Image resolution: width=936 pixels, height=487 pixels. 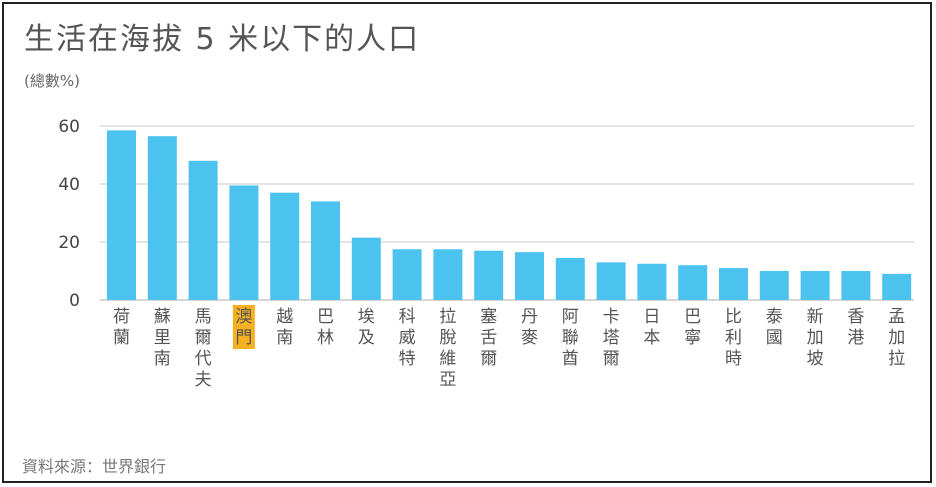 I want to click on x-category-label: 巴寧, so click(x=692, y=327).